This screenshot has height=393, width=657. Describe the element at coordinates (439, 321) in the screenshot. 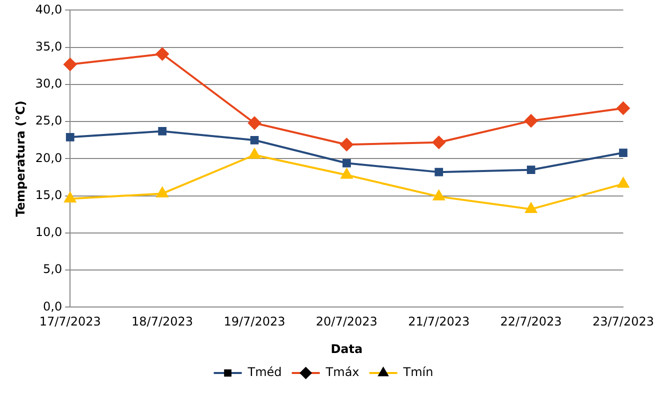

I see `x-tick-label: 21/7/2023` at that location.